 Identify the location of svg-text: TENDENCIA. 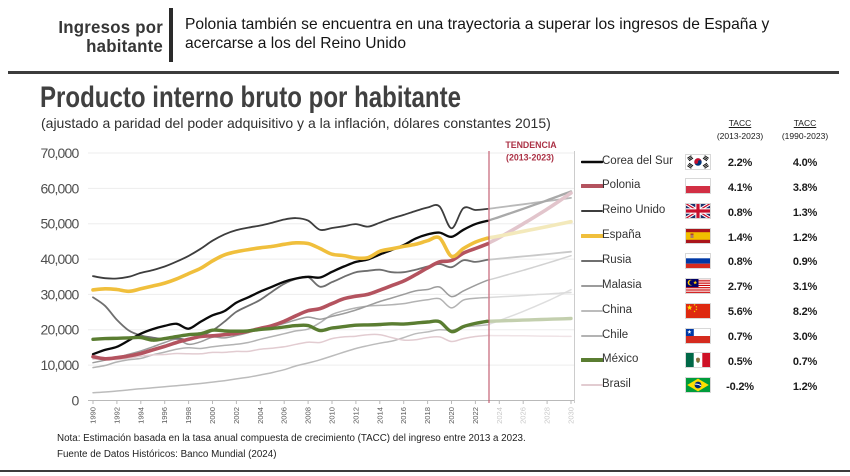
(531, 145).